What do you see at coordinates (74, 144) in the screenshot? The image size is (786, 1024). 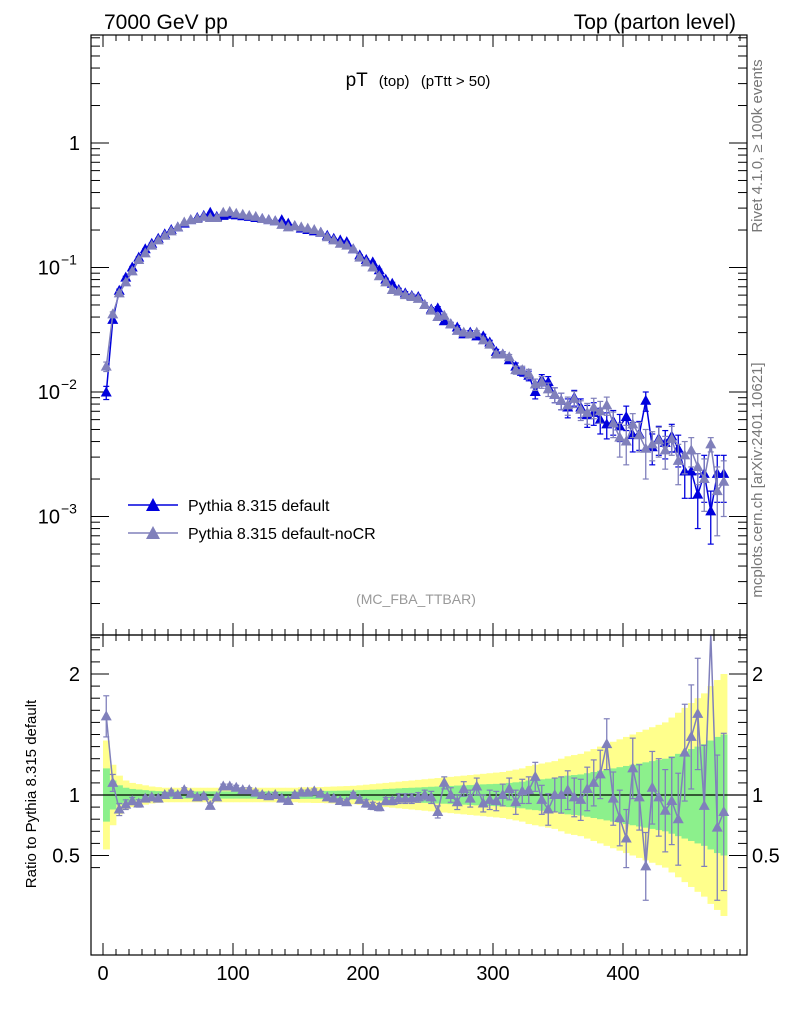 I see `main-y-tick-label: 1` at bounding box center [74, 144].